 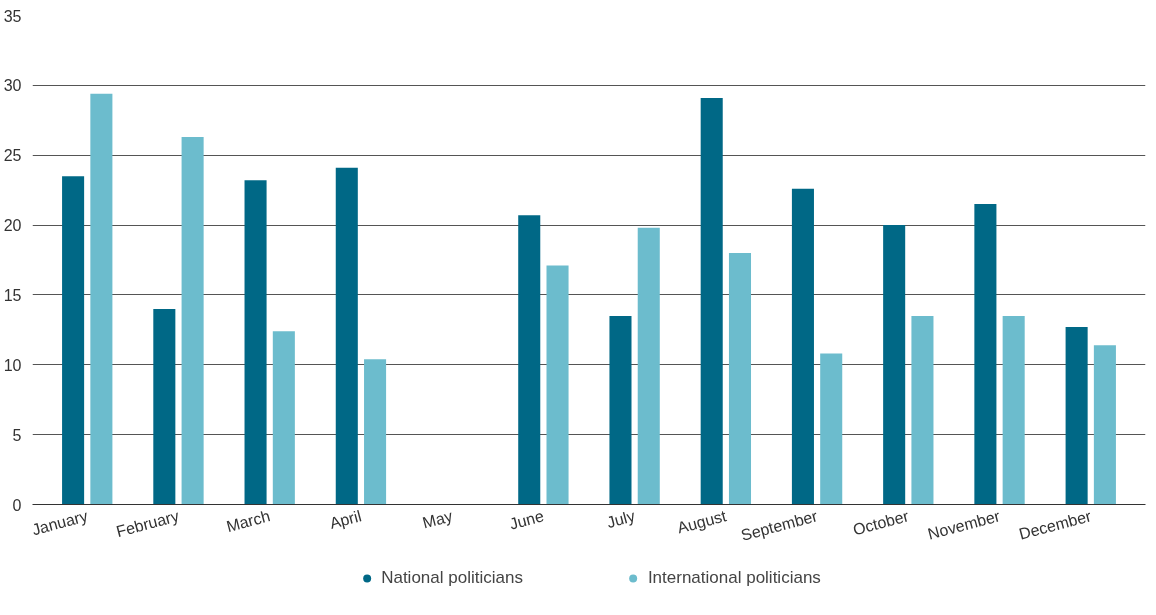 I want to click on x-tick-label: November, so click(x=964, y=525).